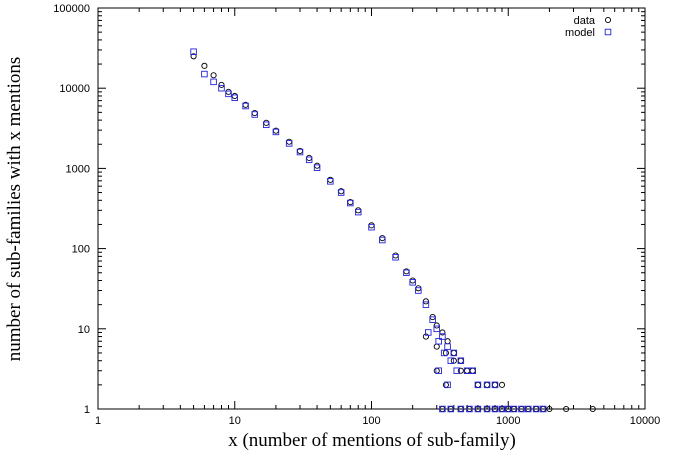 The width and height of the screenshot is (688, 455). What do you see at coordinates (98, 421) in the screenshot?
I see `x-tick-label: 1` at bounding box center [98, 421].